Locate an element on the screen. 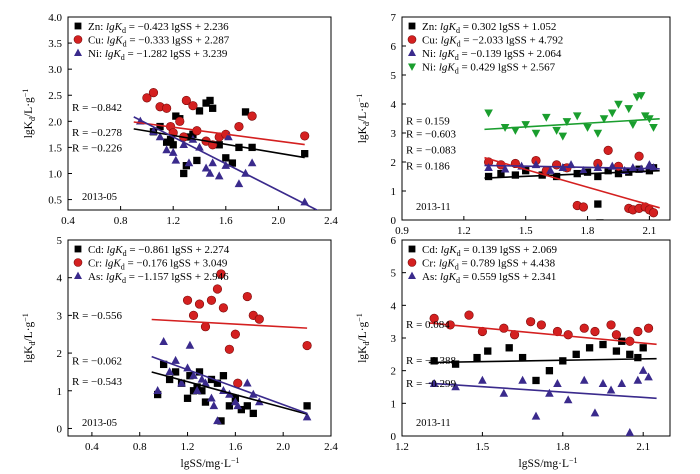 The height and width of the screenshot is (474, 700). y-tick-label: 0 is located at coordinates (394, 221).